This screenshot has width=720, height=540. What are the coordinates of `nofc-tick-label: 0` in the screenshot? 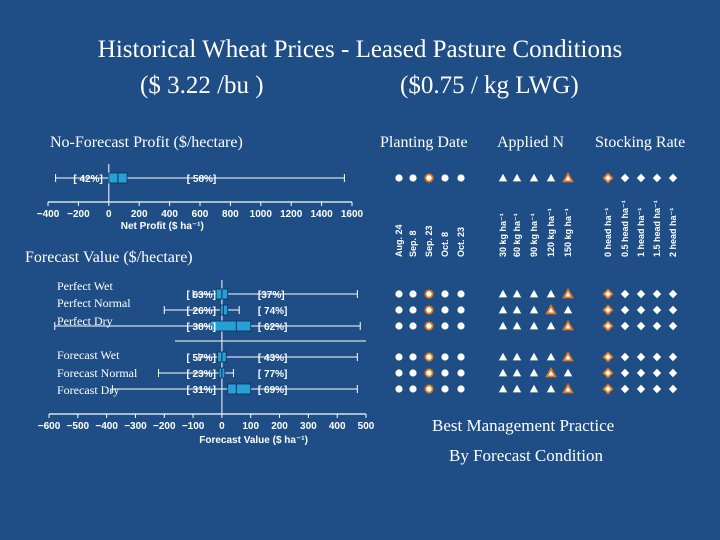 It's located at (109, 214).